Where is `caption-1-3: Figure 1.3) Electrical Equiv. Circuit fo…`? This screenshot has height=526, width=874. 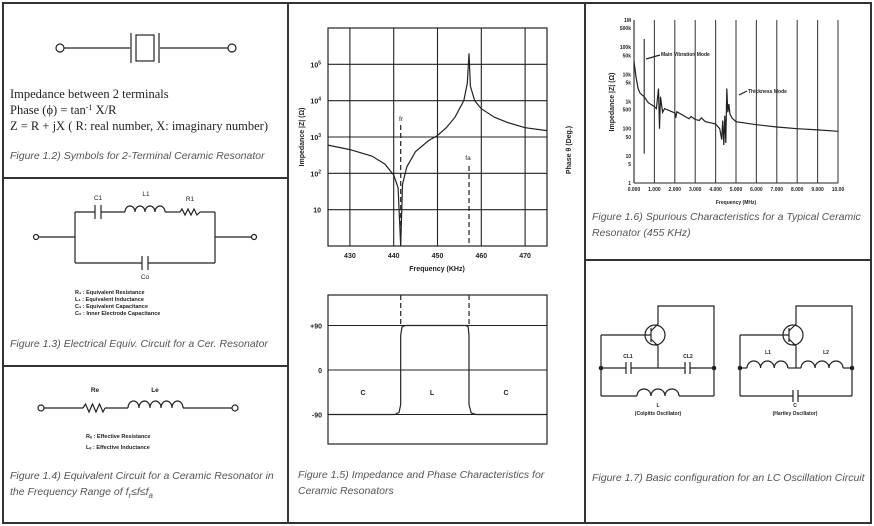 caption-1-3: Figure 1.3) Electrical Equiv. Circuit fo… is located at coordinates (139, 344).